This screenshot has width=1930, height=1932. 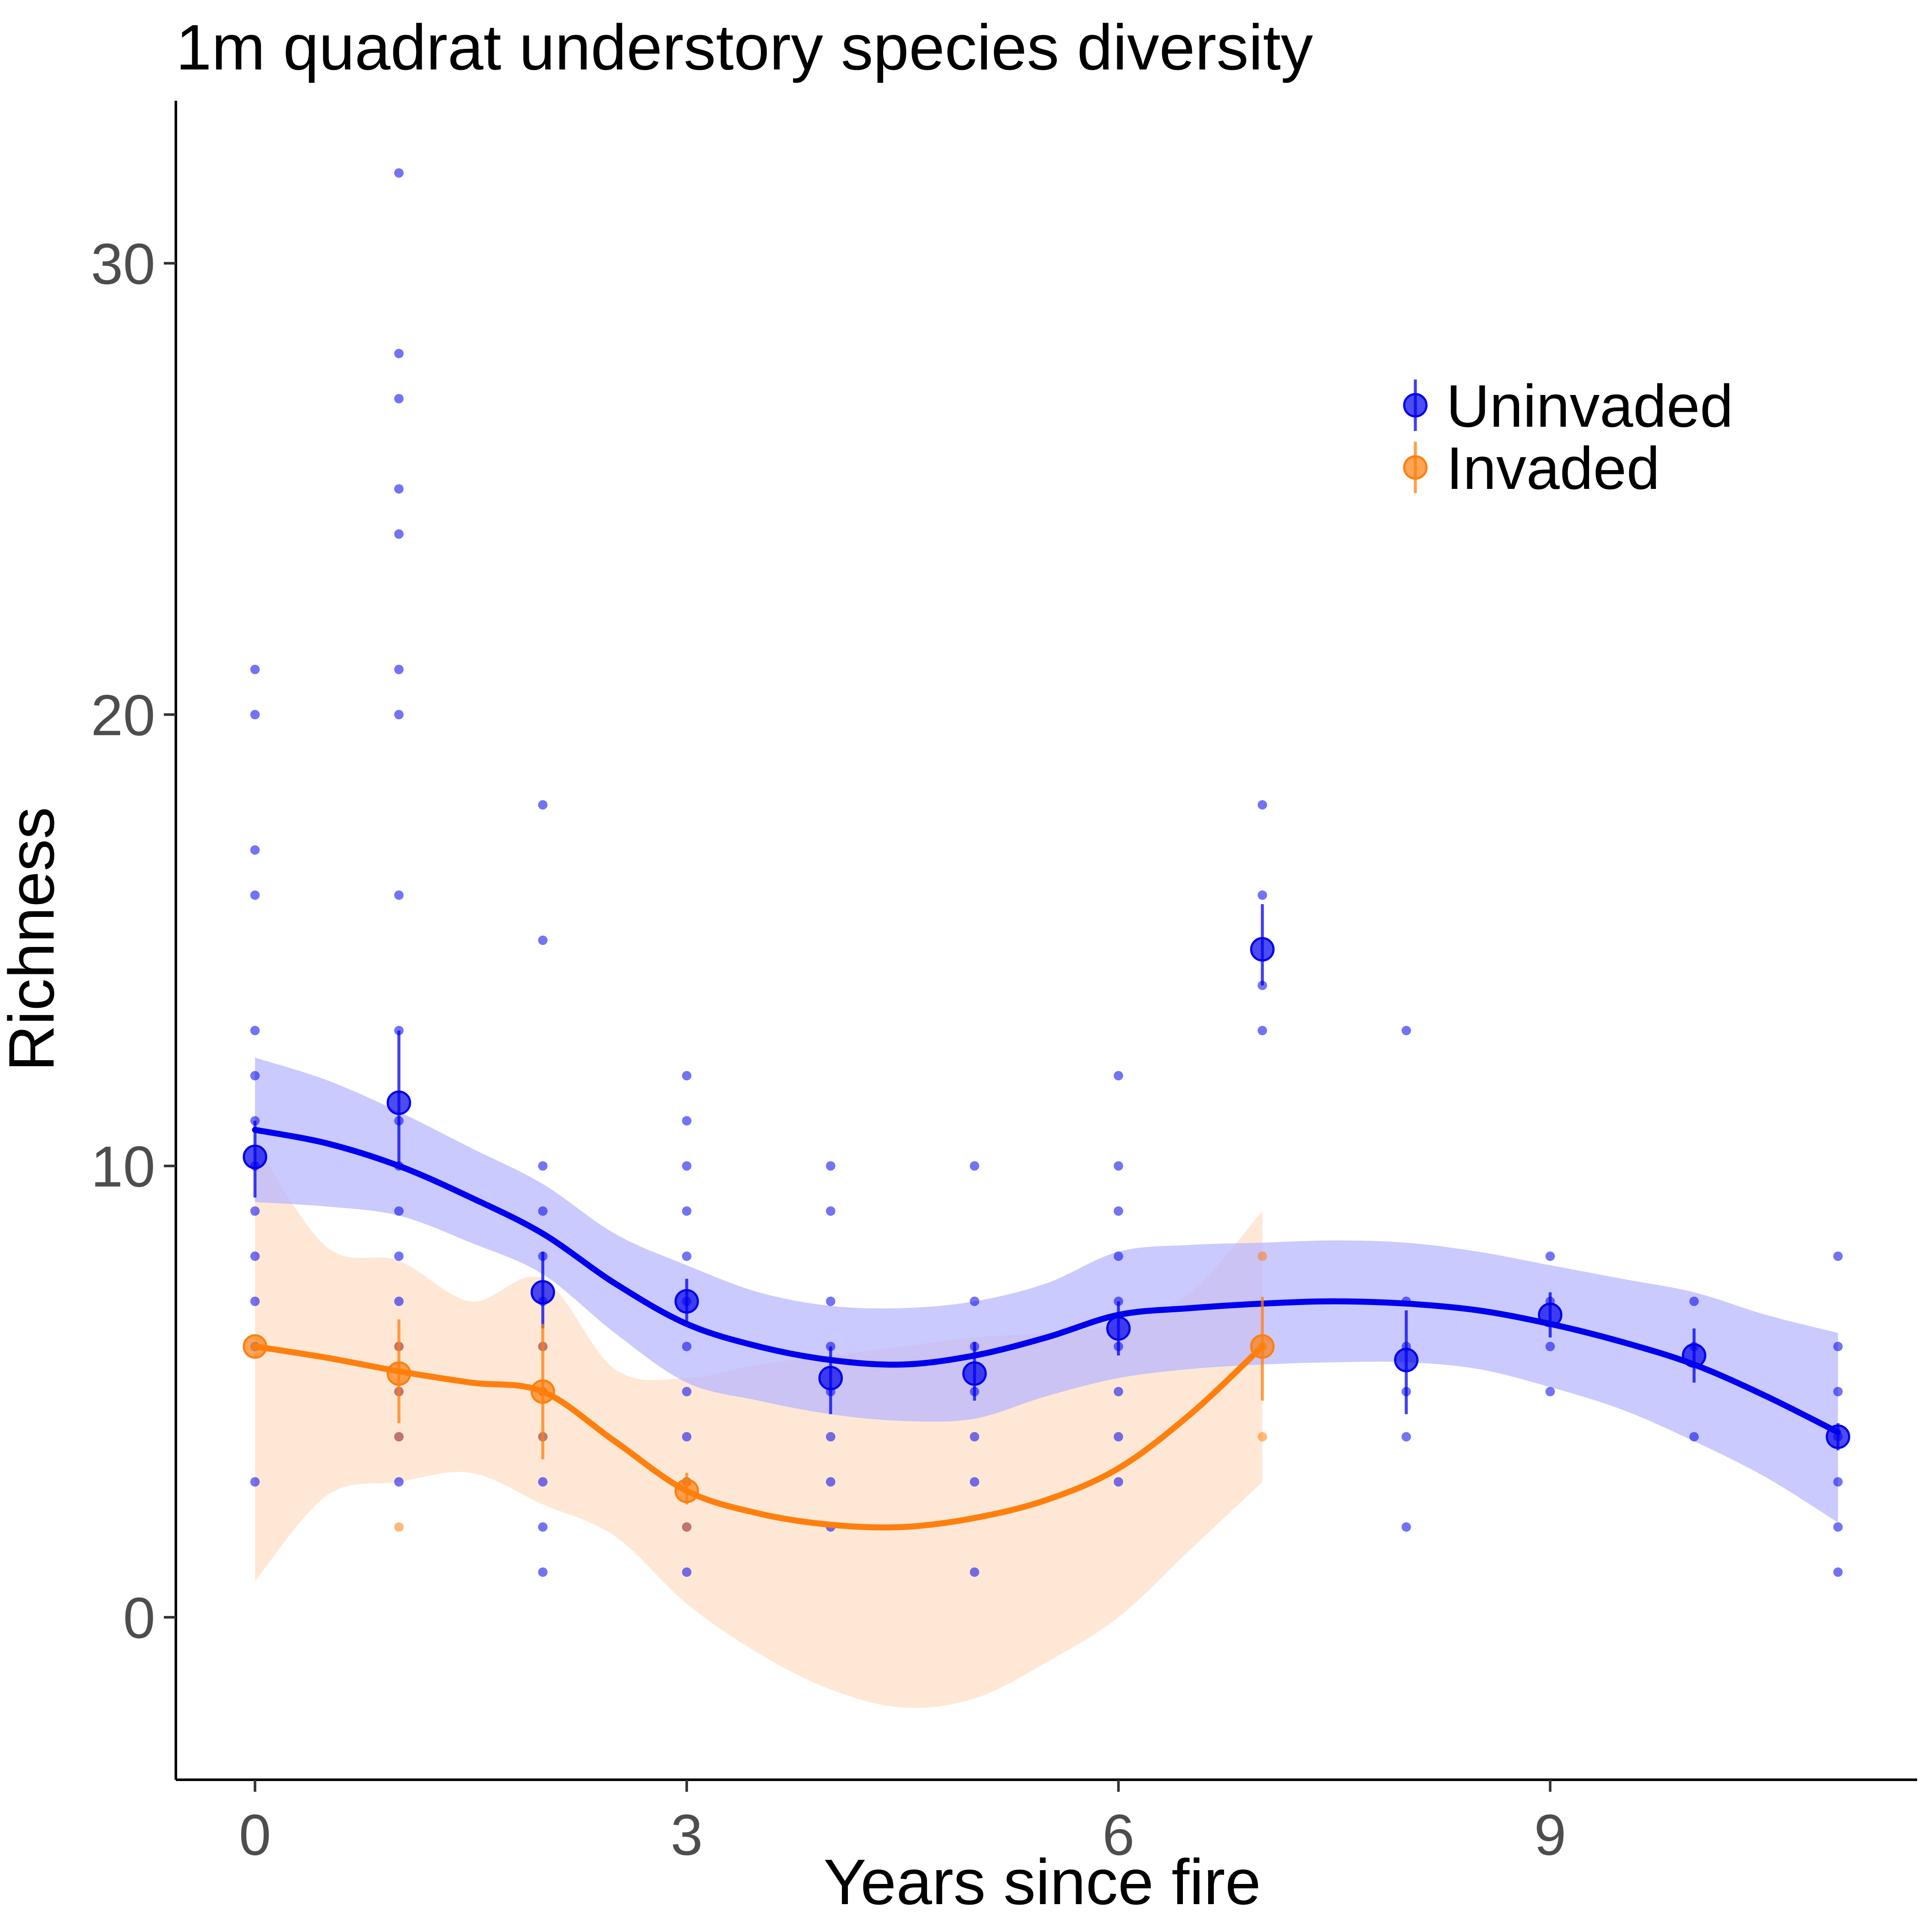 I want to click on x-tick-label: 6, so click(x=1118, y=1835).